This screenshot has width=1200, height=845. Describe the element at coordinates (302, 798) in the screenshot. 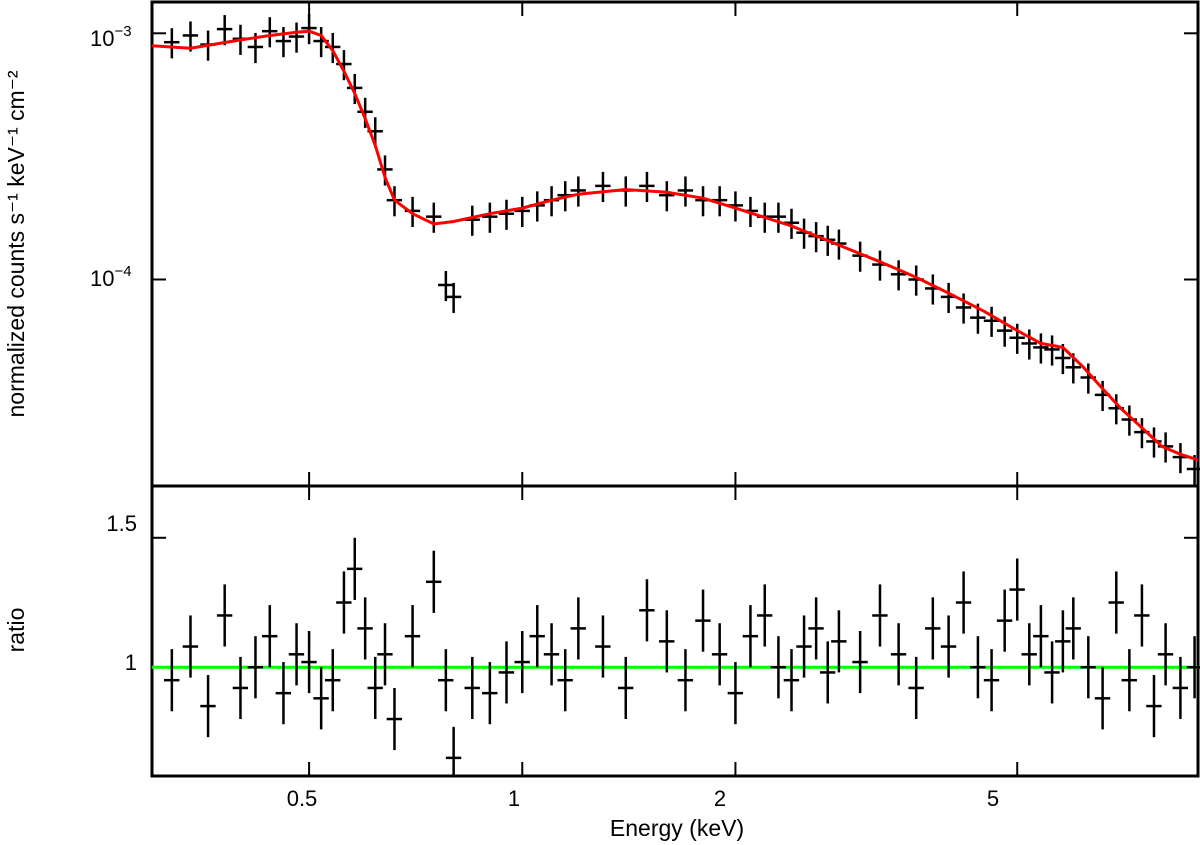

I see `xtick-label-0.5: 0.5` at that location.